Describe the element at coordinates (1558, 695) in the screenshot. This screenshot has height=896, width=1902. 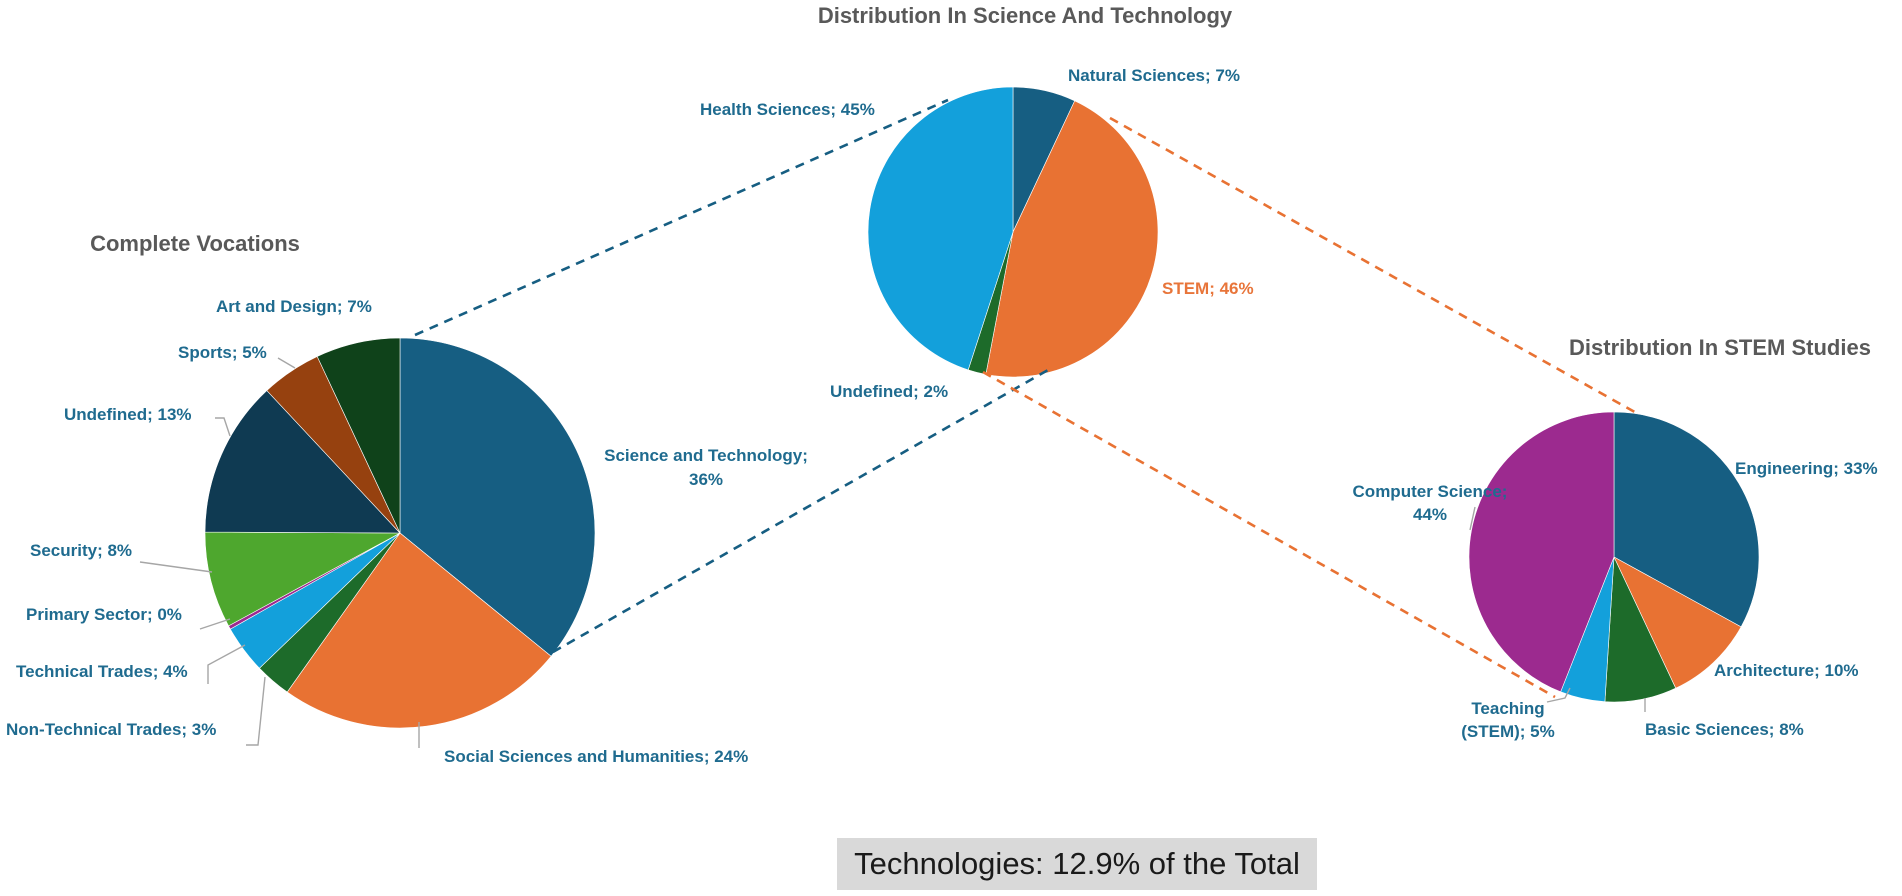
I see `leader-teaching` at that location.